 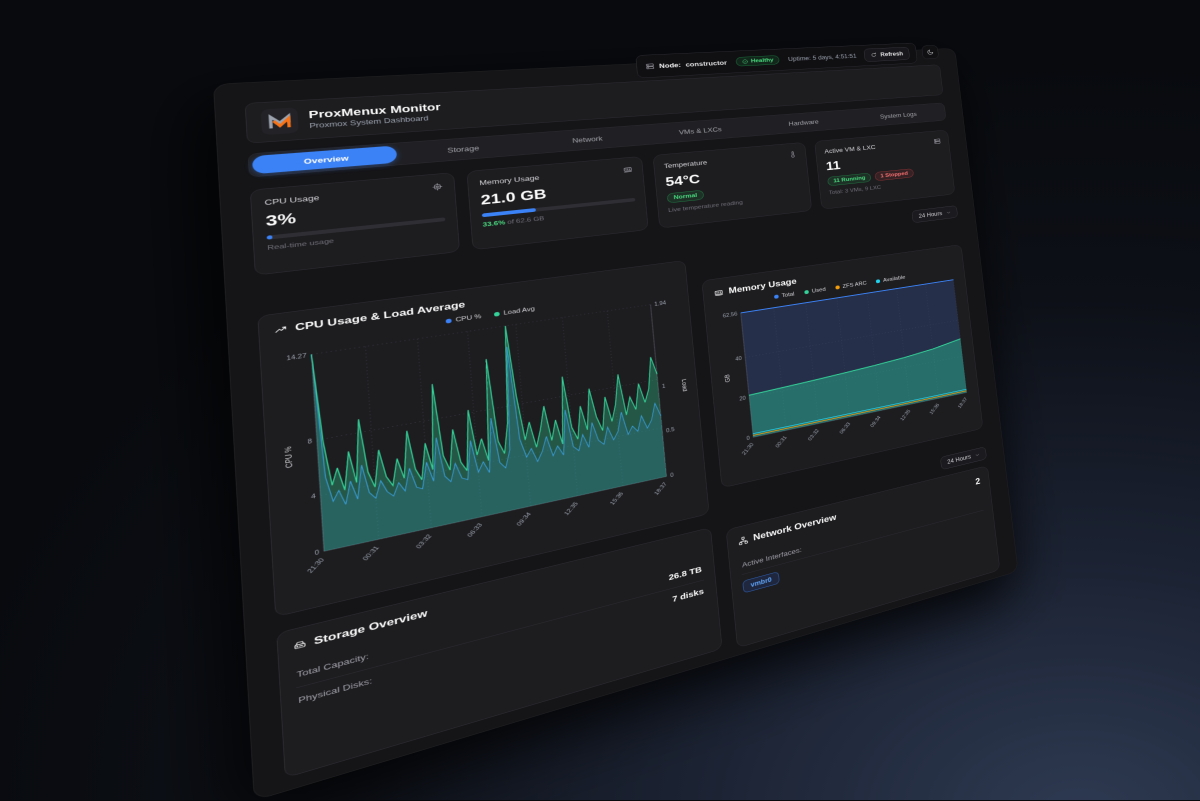 What do you see at coordinates (776, 296) in the screenshot?
I see `total-legend-dot` at bounding box center [776, 296].